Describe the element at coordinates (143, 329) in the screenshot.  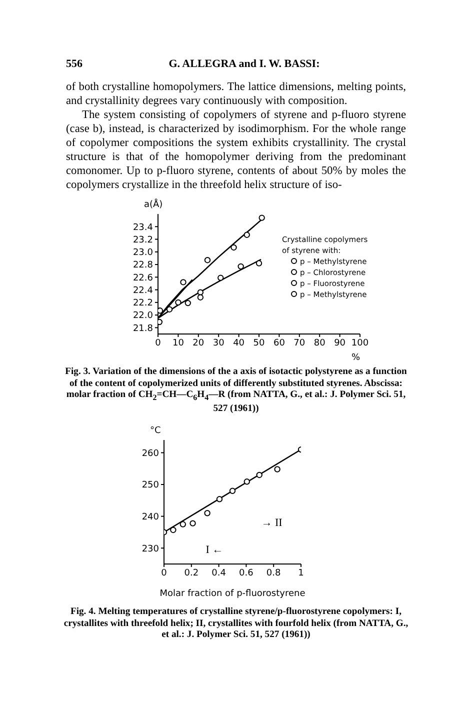
I see `y-tick-label: 21.8` at that location.